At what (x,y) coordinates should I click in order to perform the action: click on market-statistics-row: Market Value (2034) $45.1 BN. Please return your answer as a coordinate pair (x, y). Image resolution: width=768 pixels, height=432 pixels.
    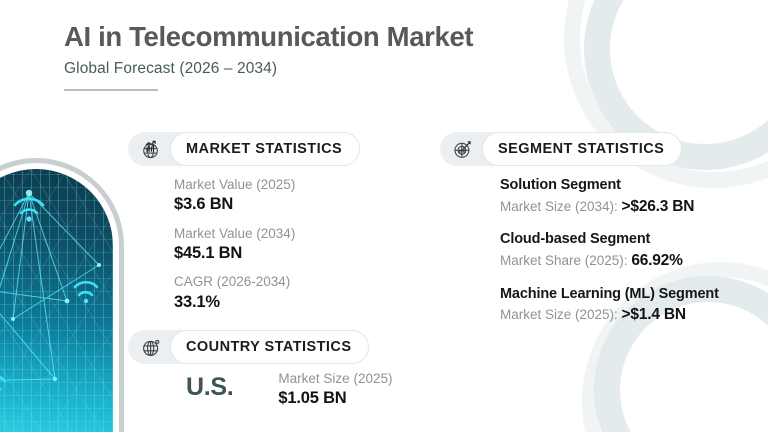
    Looking at the image, I should click on (234, 245).